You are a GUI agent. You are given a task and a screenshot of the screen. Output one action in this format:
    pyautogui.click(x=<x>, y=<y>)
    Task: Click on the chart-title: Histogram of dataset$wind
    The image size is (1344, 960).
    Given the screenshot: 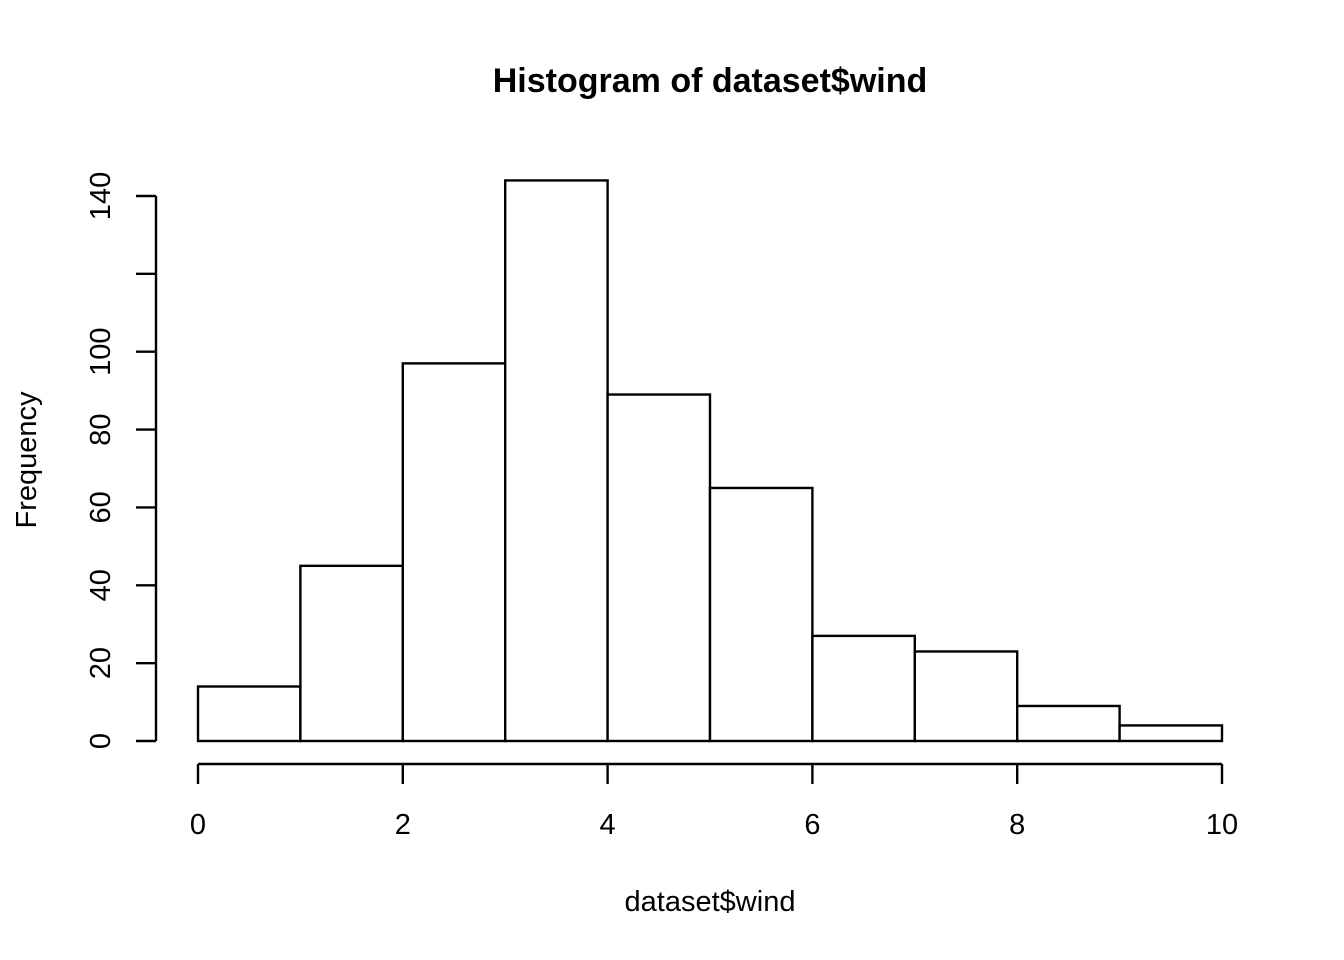 What is the action you would take?
    pyautogui.click(x=710, y=81)
    